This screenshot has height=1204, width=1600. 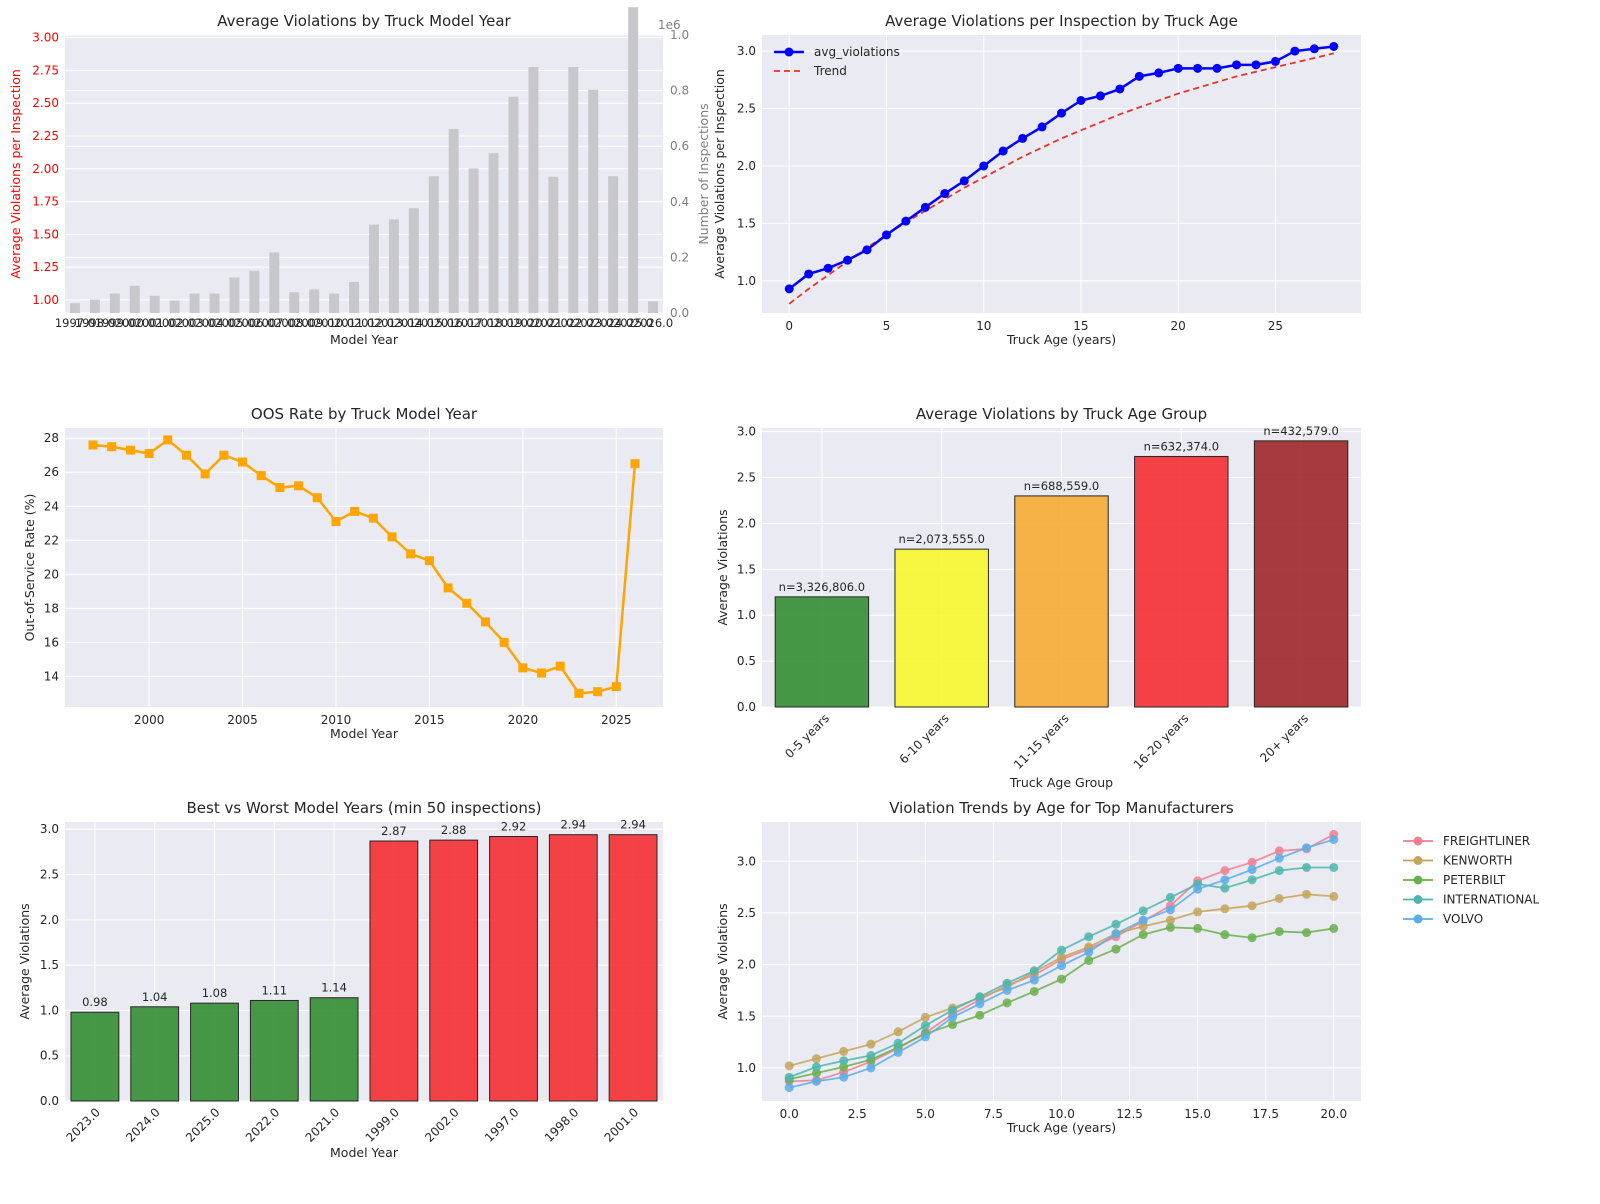 I want to click on x-axis-label: Truck Age Group, so click(x=1061, y=782).